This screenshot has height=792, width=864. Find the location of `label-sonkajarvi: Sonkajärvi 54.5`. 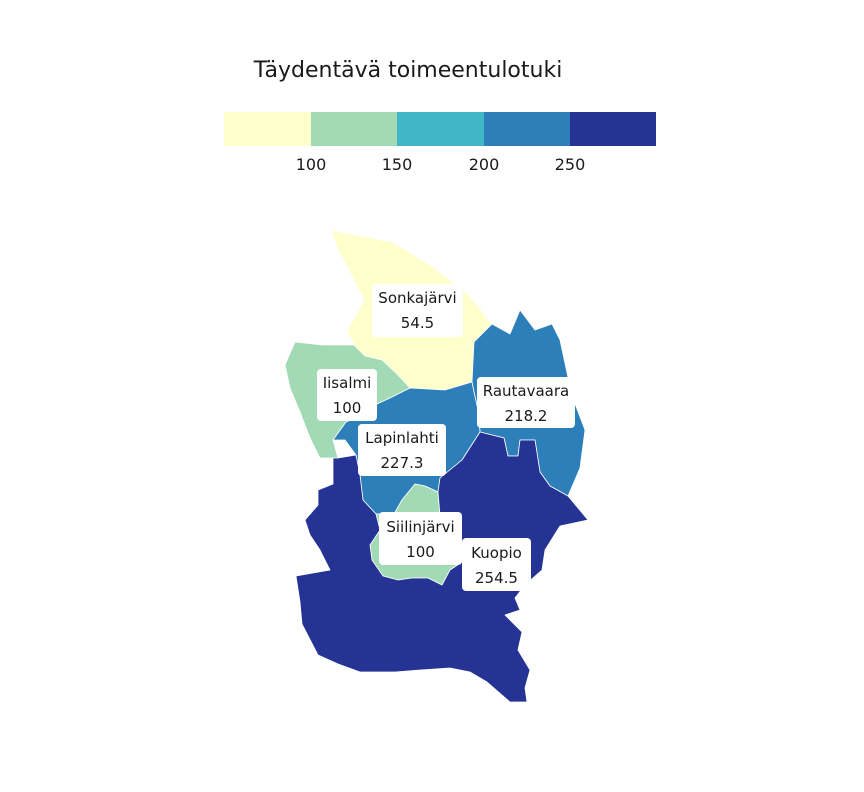

label-sonkajarvi: Sonkajärvi 54.5 is located at coordinates (417, 310).